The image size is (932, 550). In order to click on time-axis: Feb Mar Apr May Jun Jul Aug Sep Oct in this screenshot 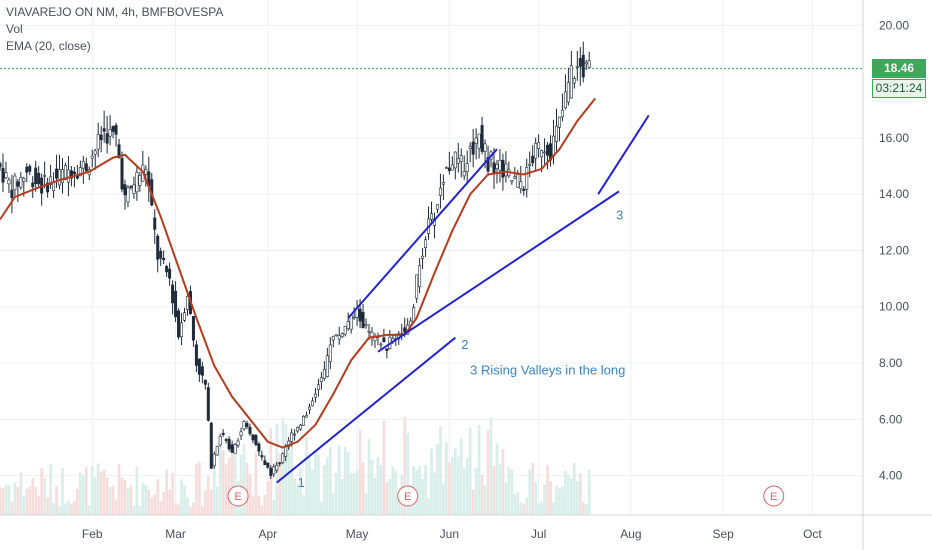, I will do `click(452, 534)`.